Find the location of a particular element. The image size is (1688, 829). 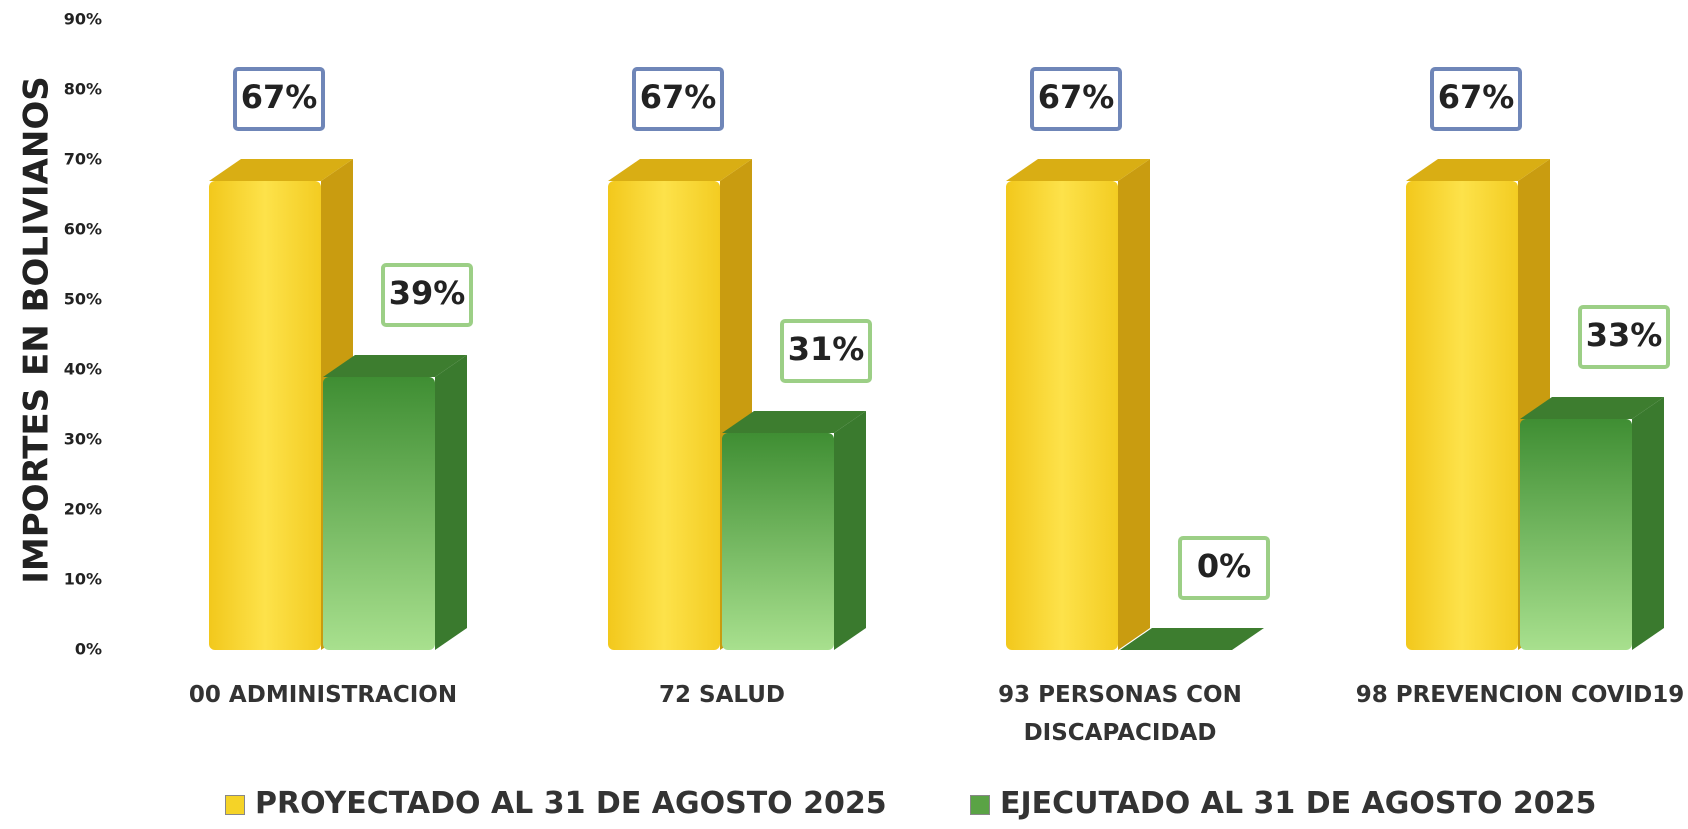

y-tick-label: 50% is located at coordinates (83, 299).